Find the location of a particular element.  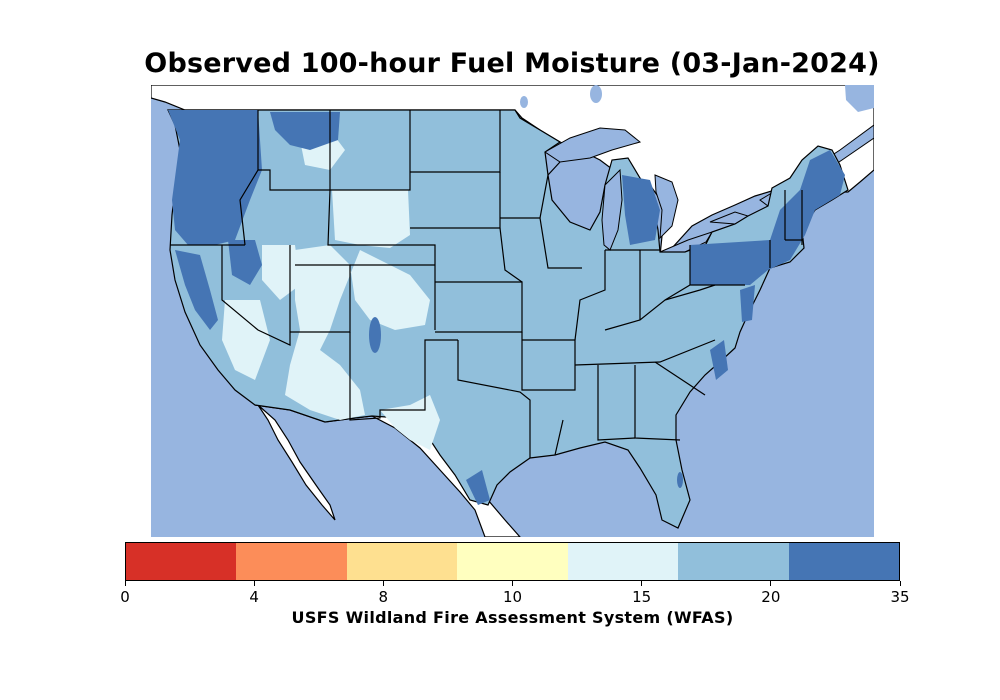

colorbar-tick-label: 0 is located at coordinates (125, 597).